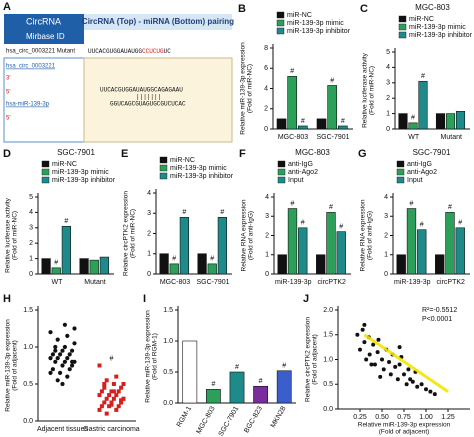  I want to click on y-tick-label: 1, so click(149, 254).